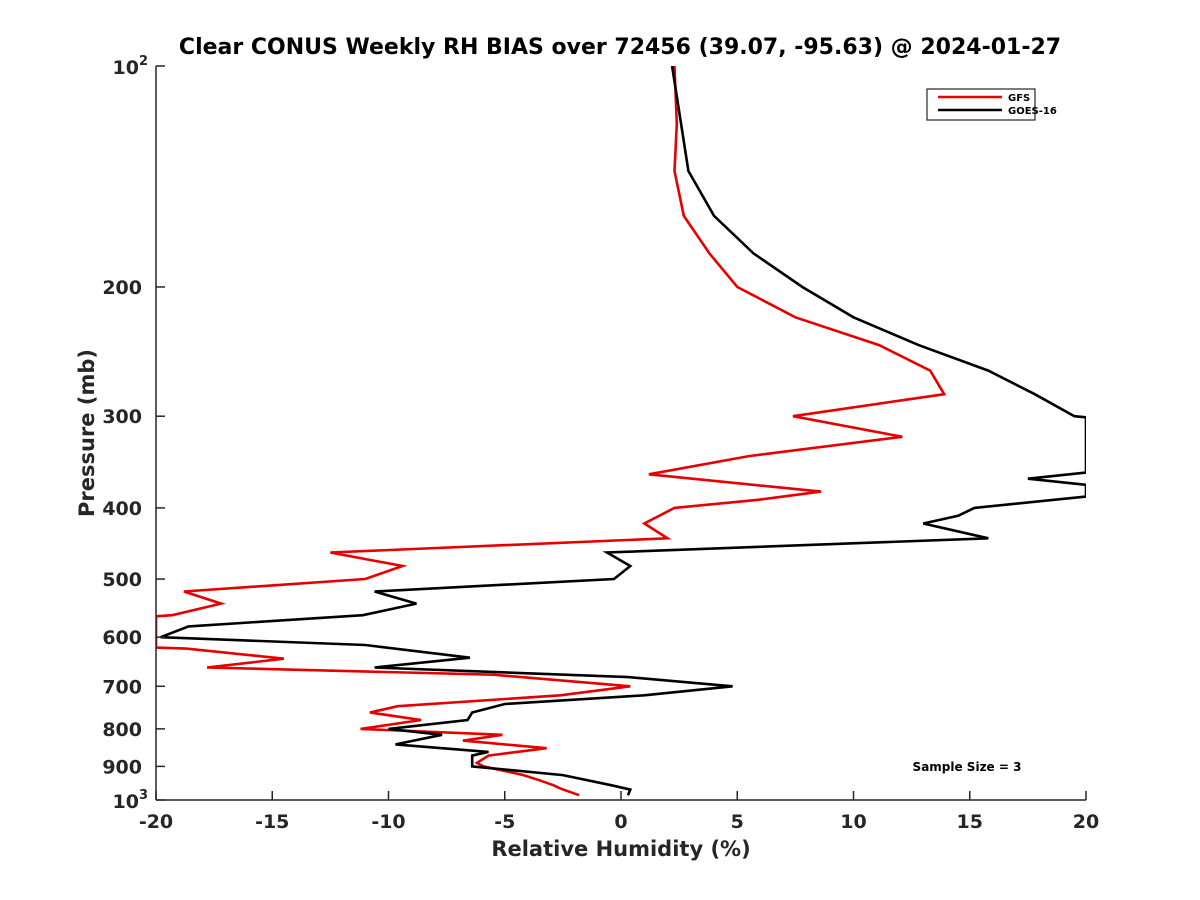 Image resolution: width=1200 pixels, height=900 pixels. What do you see at coordinates (388, 822) in the screenshot?
I see `x-tick-label: -10` at bounding box center [388, 822].